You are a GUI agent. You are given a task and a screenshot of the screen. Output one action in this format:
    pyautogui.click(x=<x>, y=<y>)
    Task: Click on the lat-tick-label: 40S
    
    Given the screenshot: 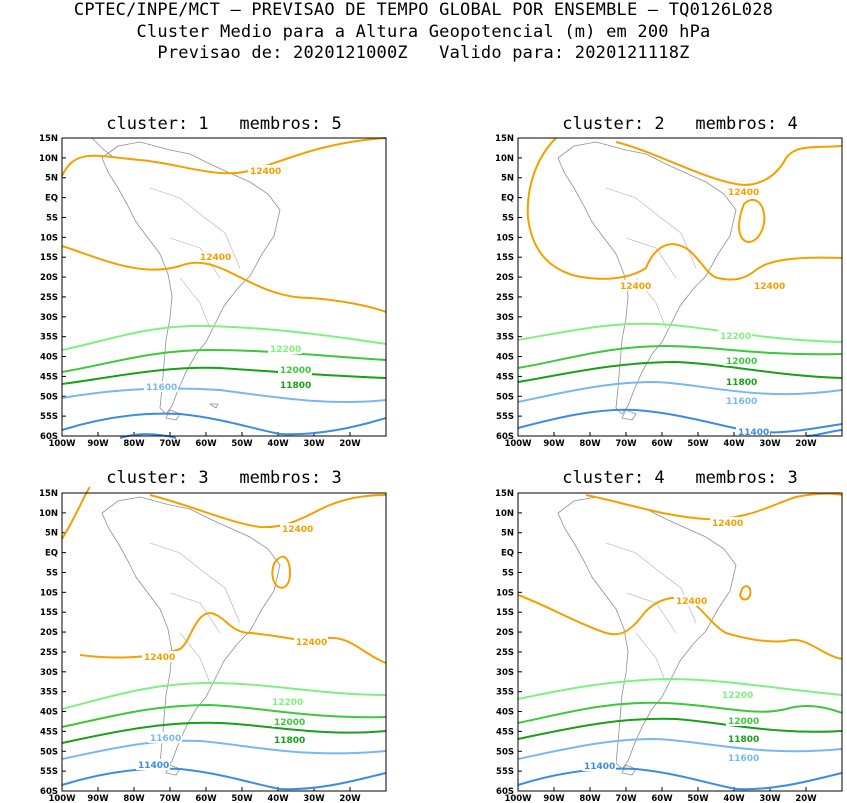 What is the action you would take?
    pyautogui.click(x=49, y=713)
    